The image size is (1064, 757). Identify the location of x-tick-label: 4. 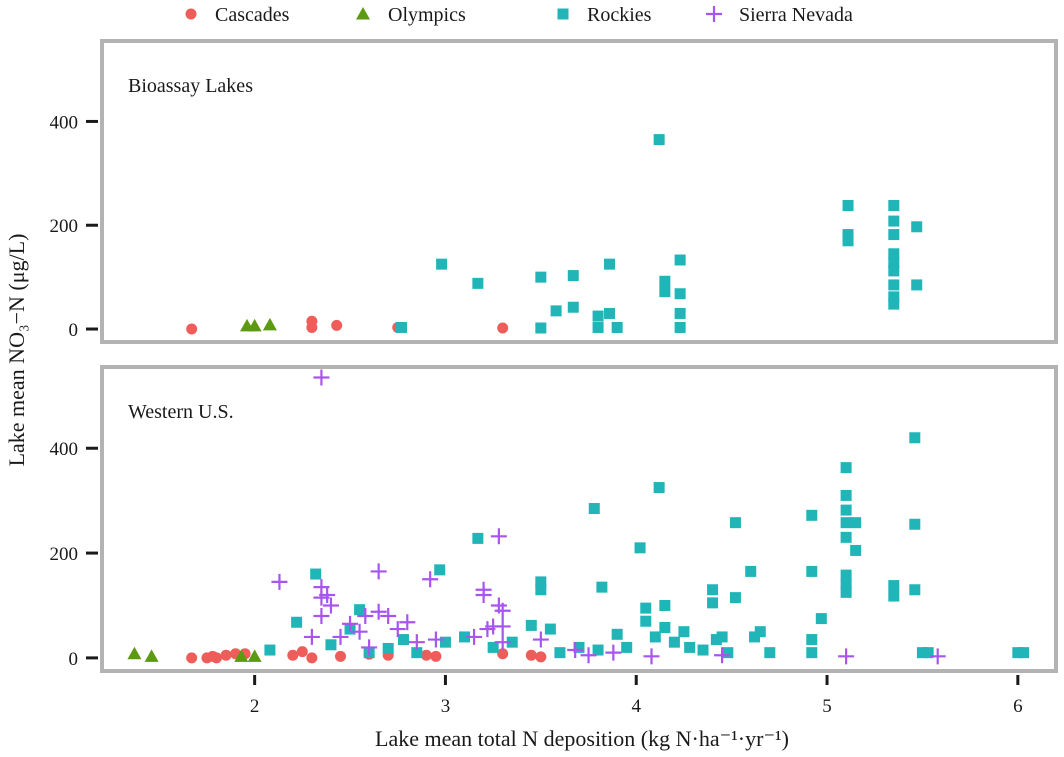
(636, 706).